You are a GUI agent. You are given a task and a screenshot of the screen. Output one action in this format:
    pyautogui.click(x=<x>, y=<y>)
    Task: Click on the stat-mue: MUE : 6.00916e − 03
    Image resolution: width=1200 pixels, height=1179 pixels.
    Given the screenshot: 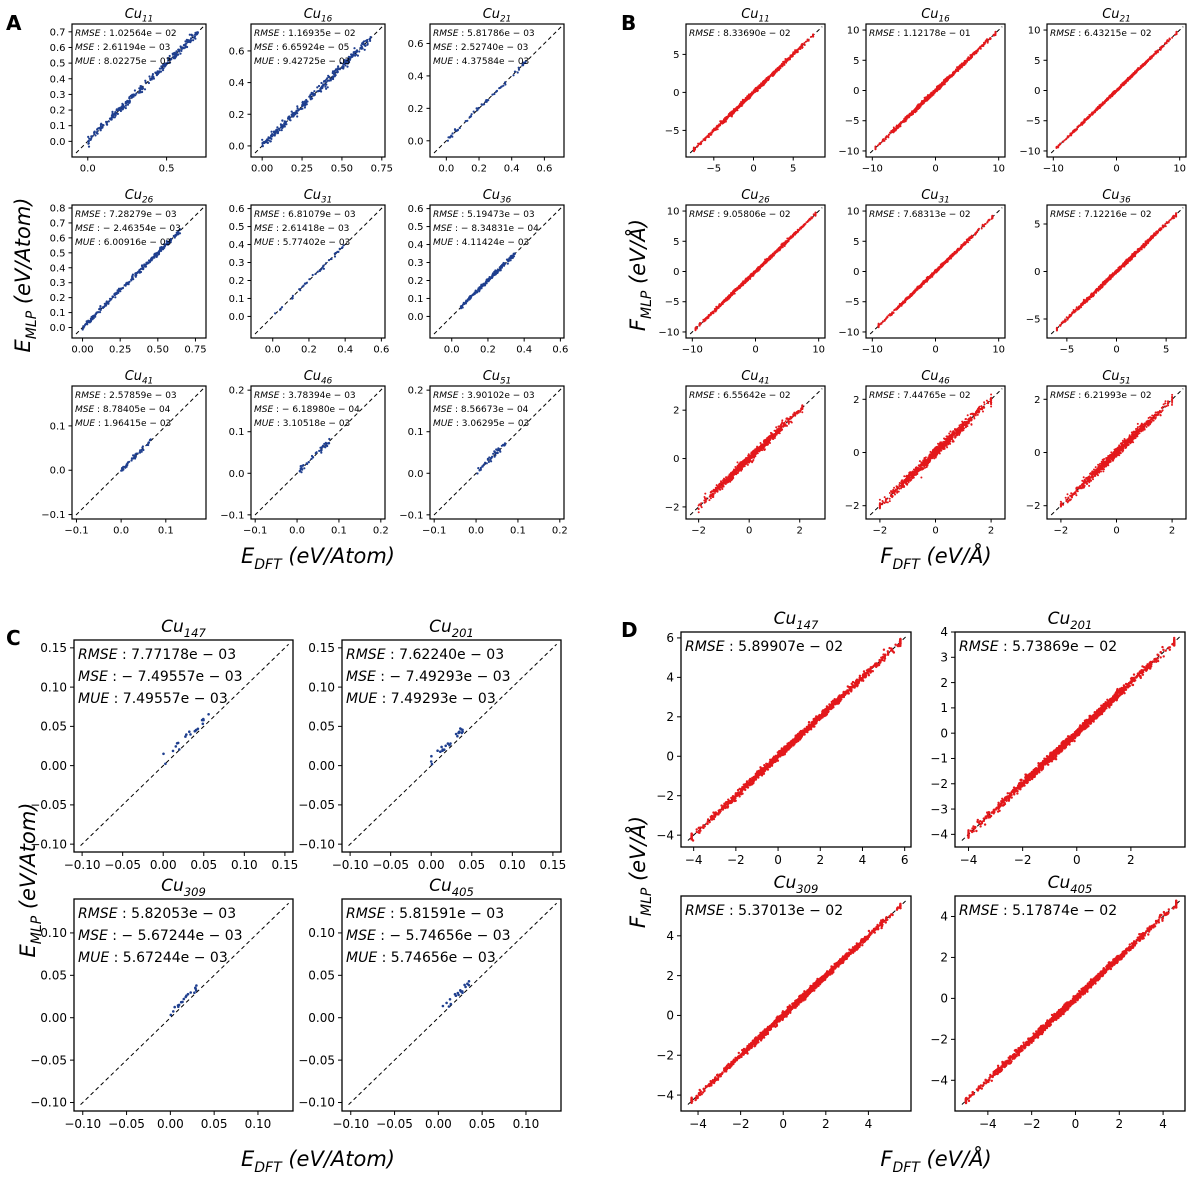 What is the action you would take?
    pyautogui.click(x=123, y=243)
    